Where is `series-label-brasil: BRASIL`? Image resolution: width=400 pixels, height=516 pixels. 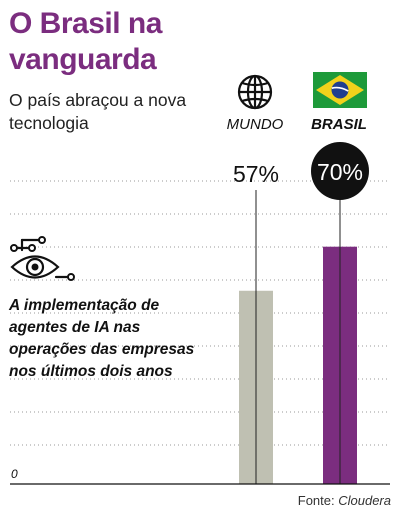
series-label-brasil: BRASIL is located at coordinates (339, 124).